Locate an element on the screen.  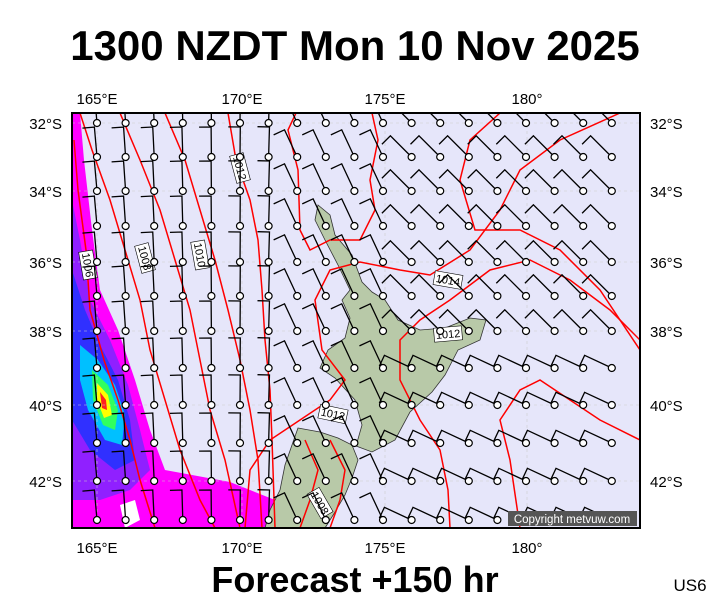
north-island is located at coordinates (400, 328).